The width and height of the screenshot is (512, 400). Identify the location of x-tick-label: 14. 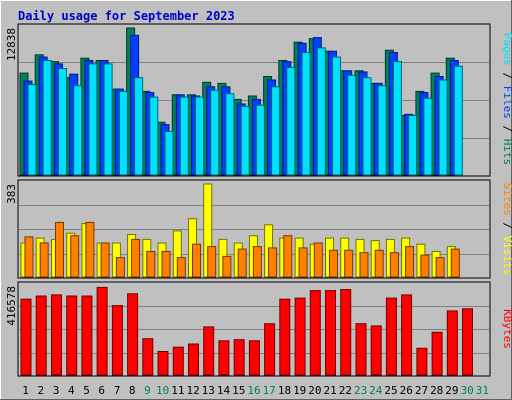
(224, 390).